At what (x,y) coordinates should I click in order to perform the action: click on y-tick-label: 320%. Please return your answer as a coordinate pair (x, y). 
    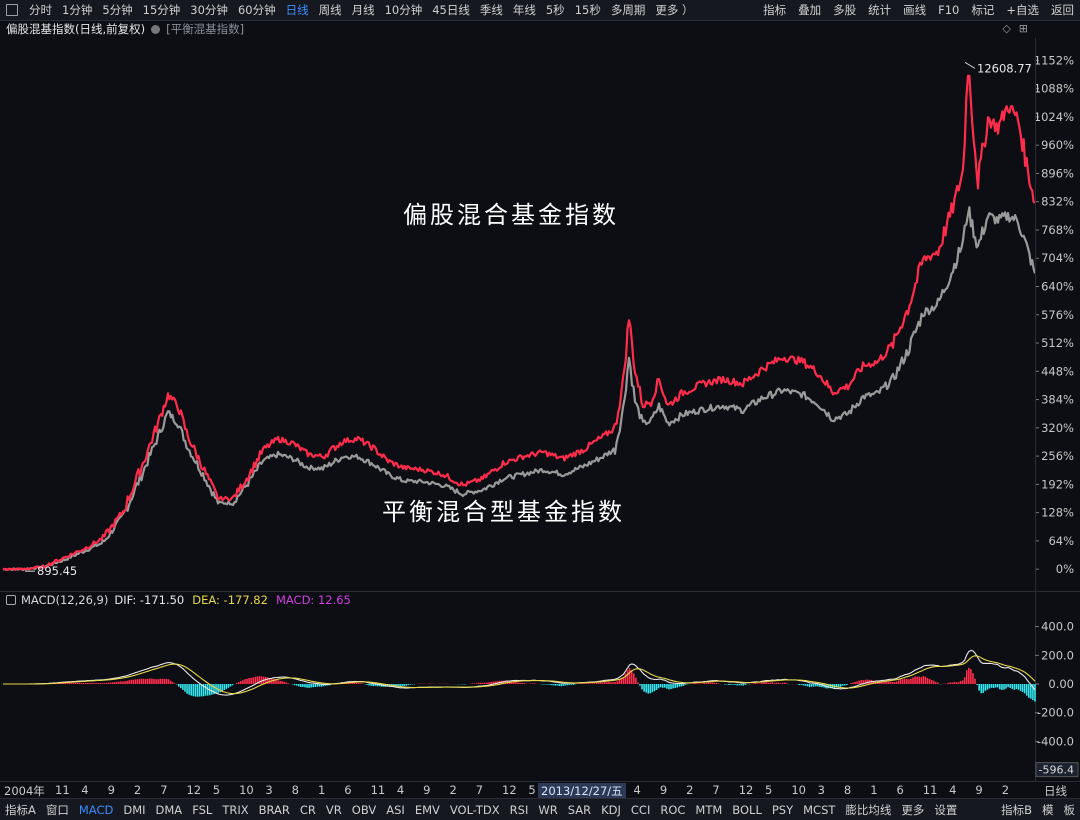
    Looking at the image, I should click on (1057, 428).